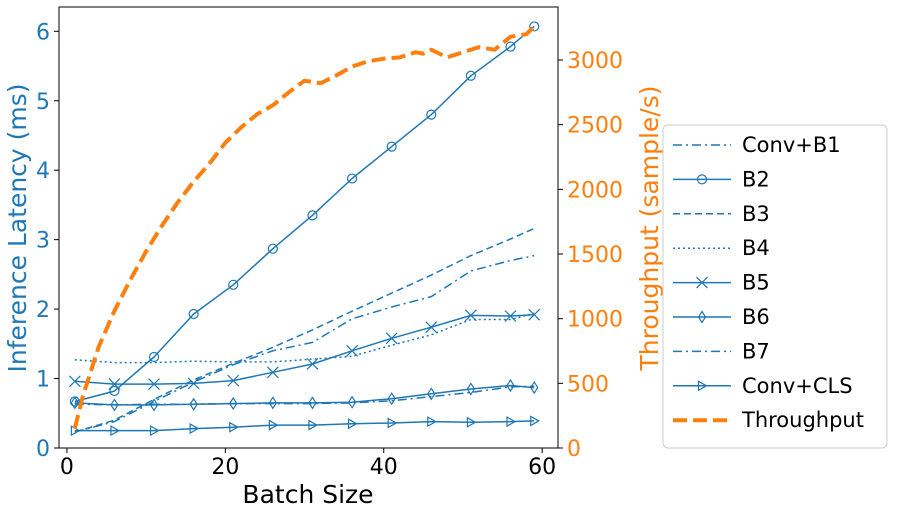  What do you see at coordinates (721, 317) in the screenshot?
I see `legend-item-b6: B6` at bounding box center [721, 317].